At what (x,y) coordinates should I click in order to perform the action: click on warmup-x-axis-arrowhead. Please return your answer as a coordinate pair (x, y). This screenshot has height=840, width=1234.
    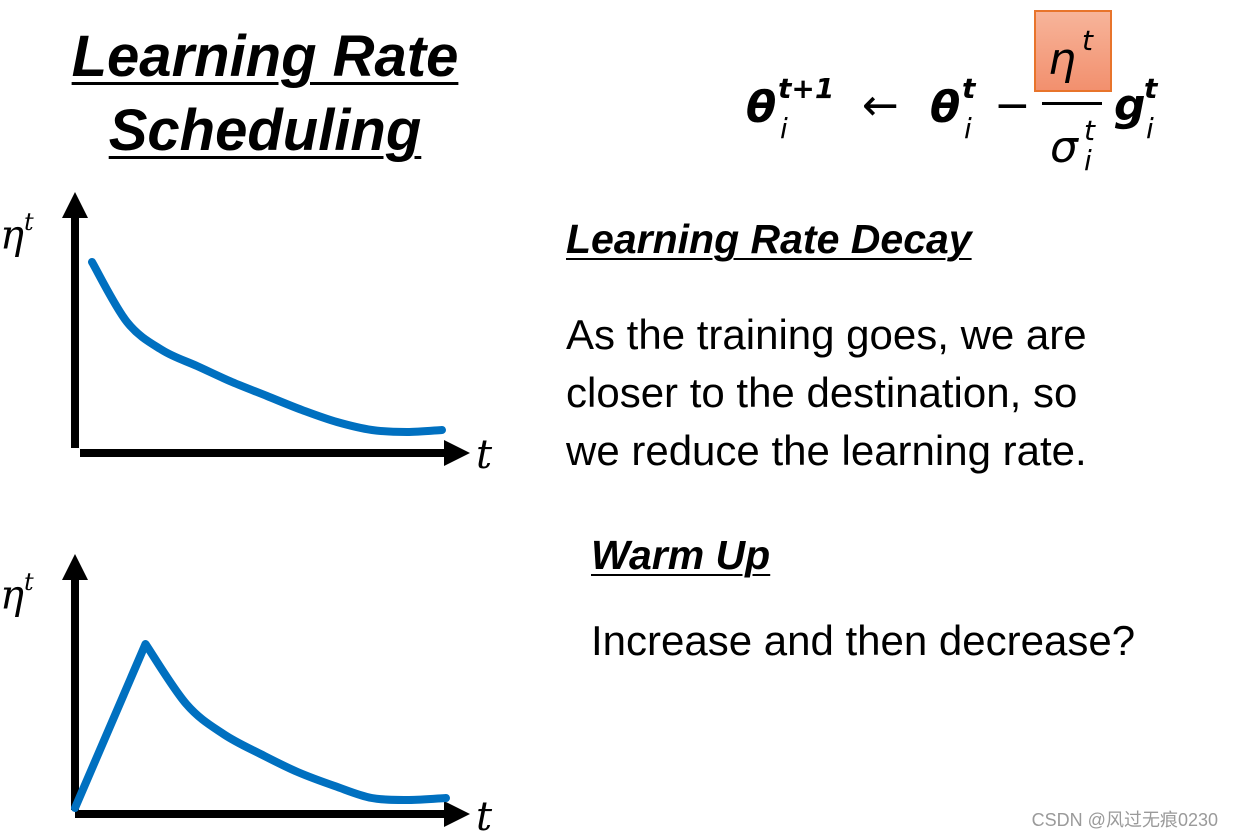
    Looking at the image, I should click on (457, 814).